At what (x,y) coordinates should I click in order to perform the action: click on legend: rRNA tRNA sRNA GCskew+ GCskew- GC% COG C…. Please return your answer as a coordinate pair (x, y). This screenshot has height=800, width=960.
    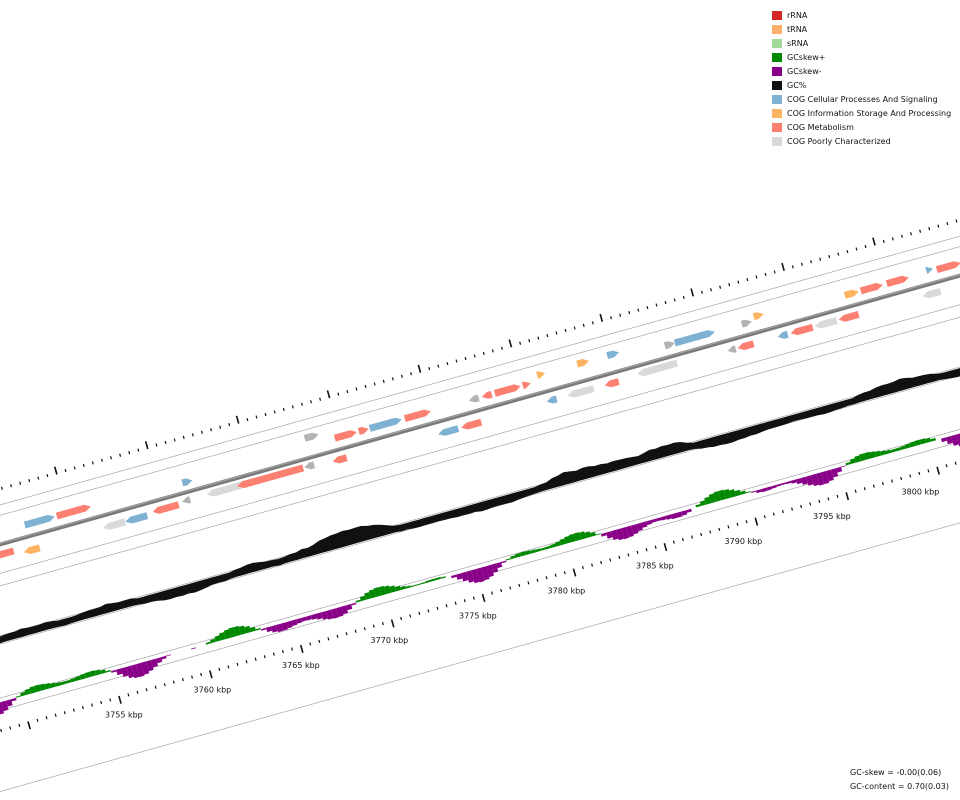
    Looking at the image, I should click on (861, 78).